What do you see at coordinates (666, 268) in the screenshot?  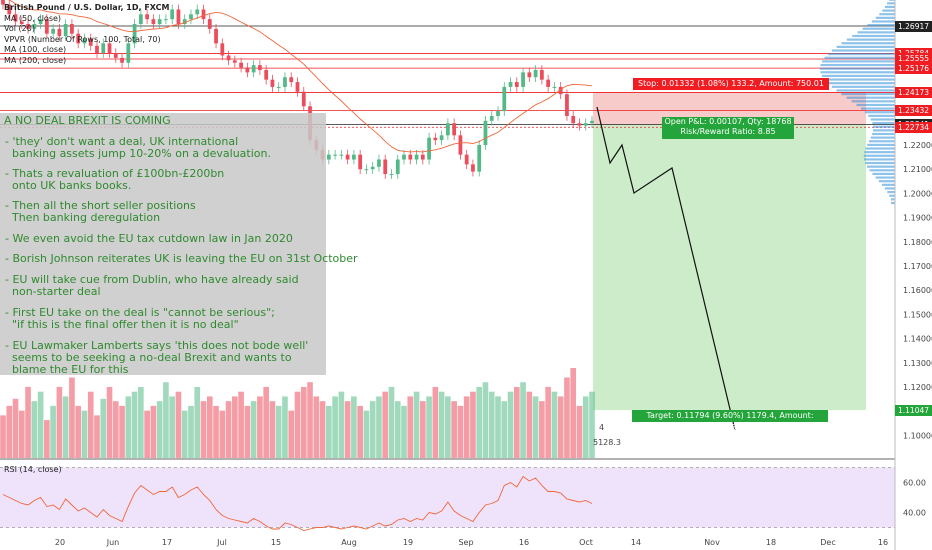 I see `projection-line` at bounding box center [666, 268].